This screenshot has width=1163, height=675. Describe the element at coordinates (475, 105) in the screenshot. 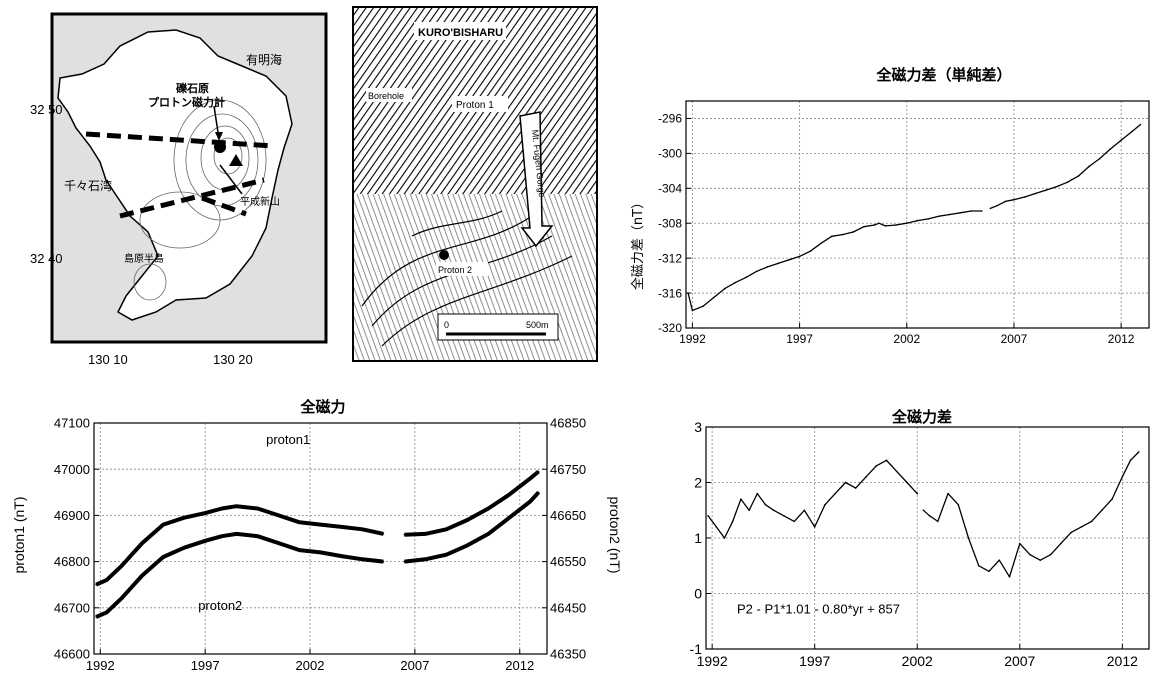

I see `site-label-proton1: Proton 1` at that location.